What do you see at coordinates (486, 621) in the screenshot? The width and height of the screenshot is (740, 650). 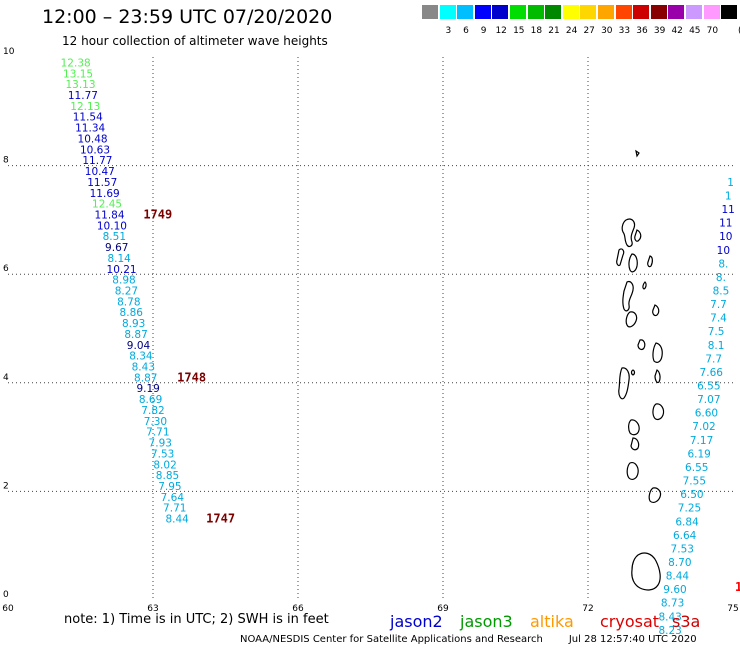 I see `mission-jason3: jason3` at bounding box center [486, 621].